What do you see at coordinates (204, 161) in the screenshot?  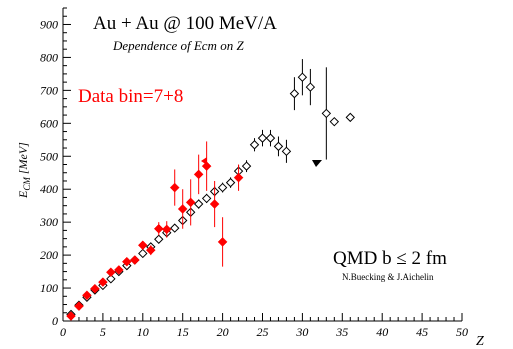 I see `red-arrow-marker` at bounding box center [204, 161].